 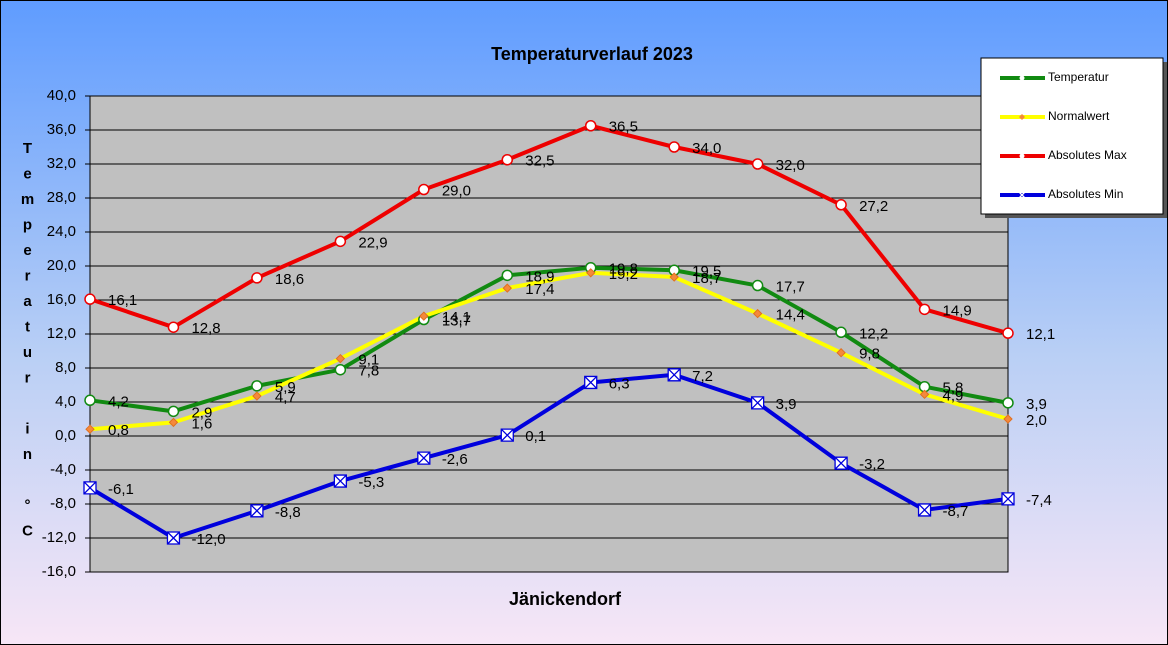 What do you see at coordinates (455, 459) in the screenshot?
I see `data-label: -2,6` at bounding box center [455, 459].